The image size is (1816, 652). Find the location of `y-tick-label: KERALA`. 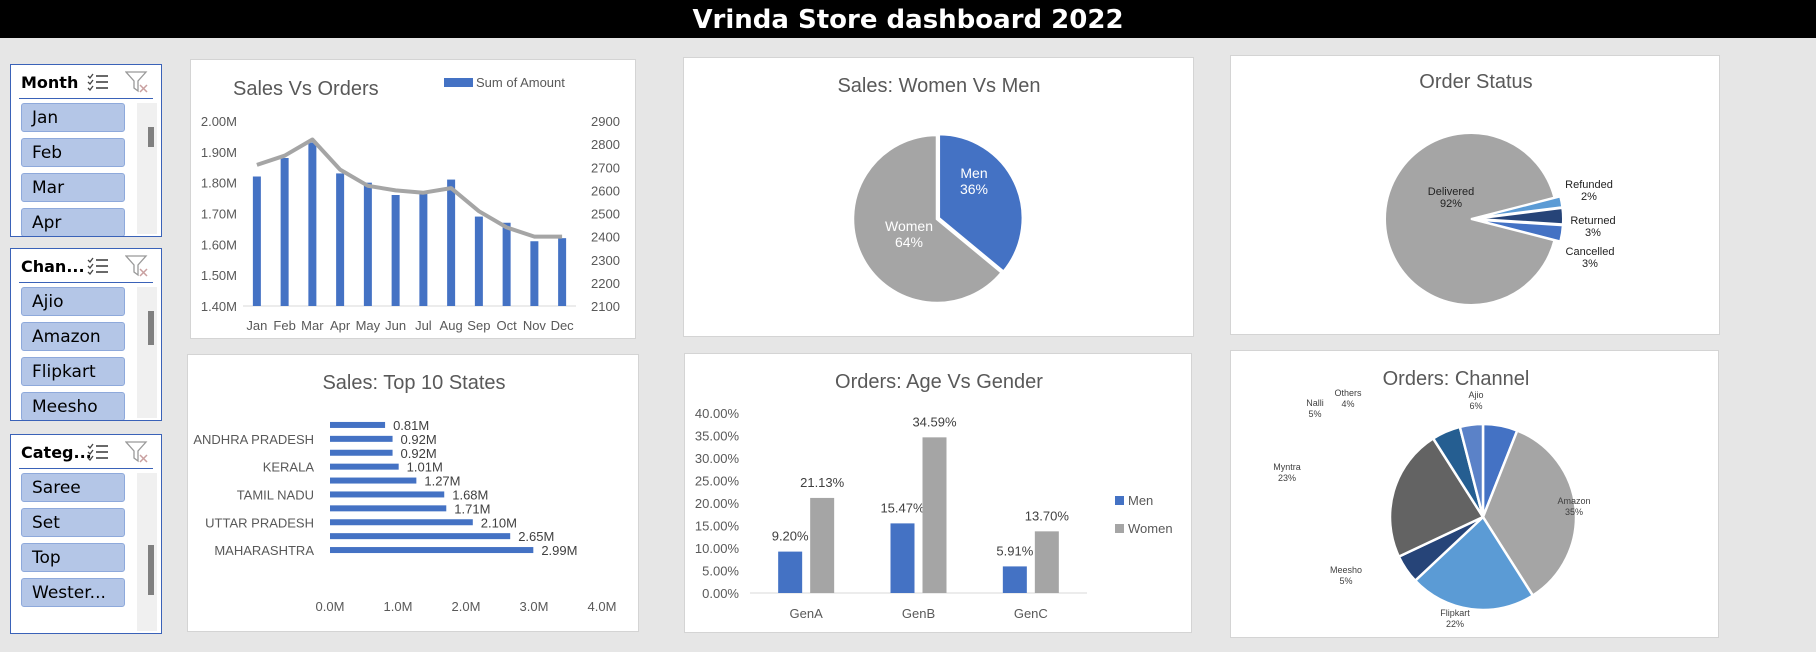

y-tick-label: KERALA is located at coordinates (289, 467).